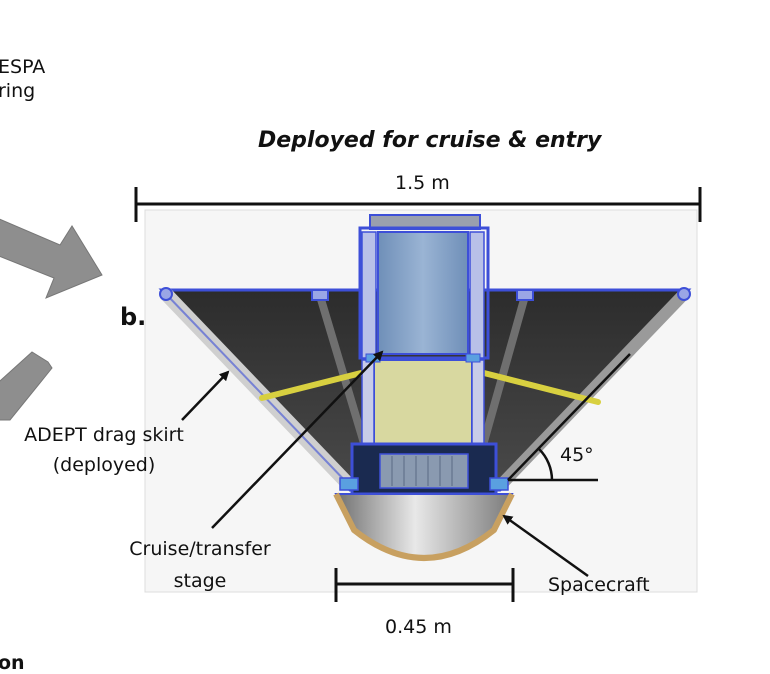  I want to click on gray-arrow-lower, so click(26, 386).